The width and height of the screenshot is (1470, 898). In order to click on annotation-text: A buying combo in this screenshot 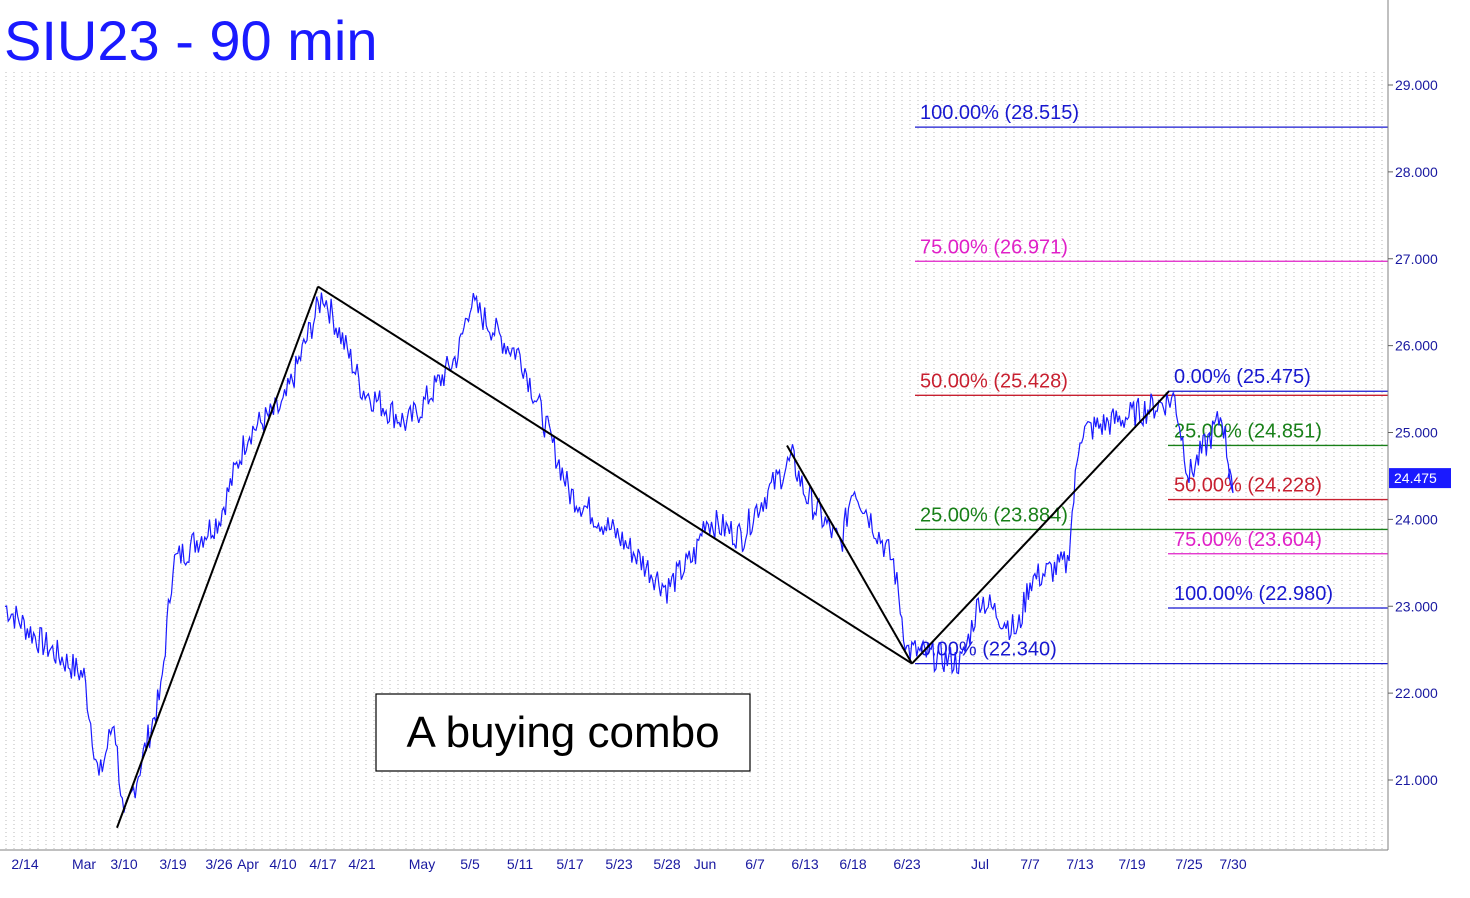, I will do `click(562, 732)`.